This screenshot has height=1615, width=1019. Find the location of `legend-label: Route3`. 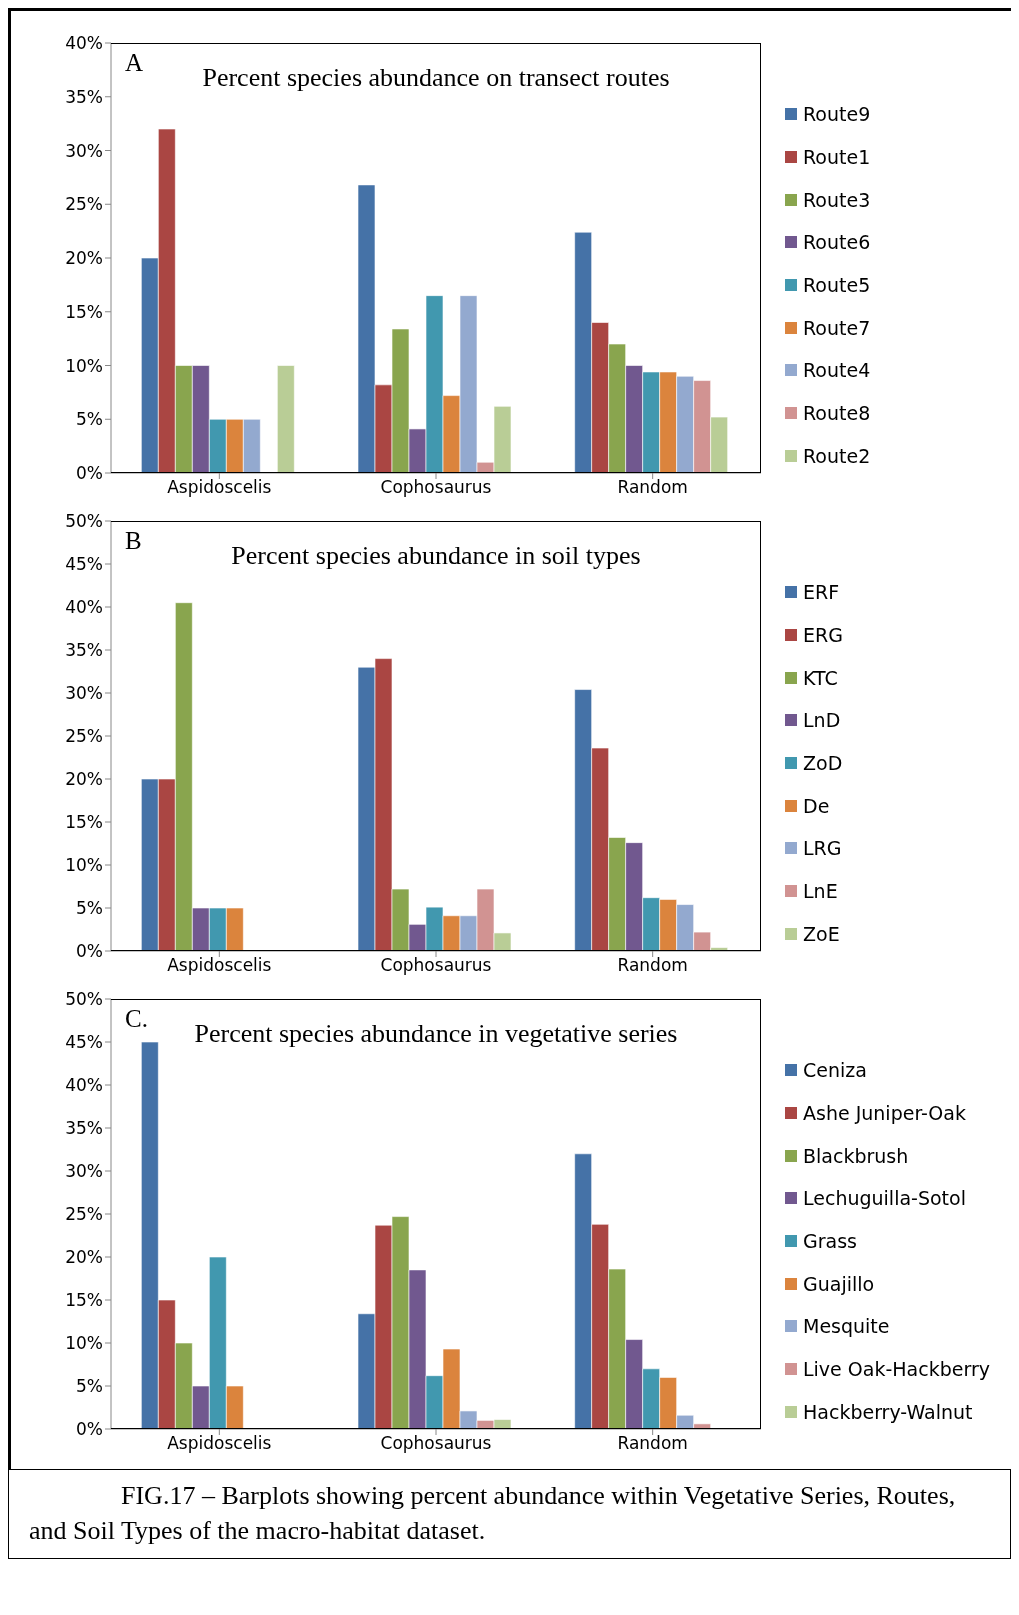

legend-label: Route3 is located at coordinates (837, 199).